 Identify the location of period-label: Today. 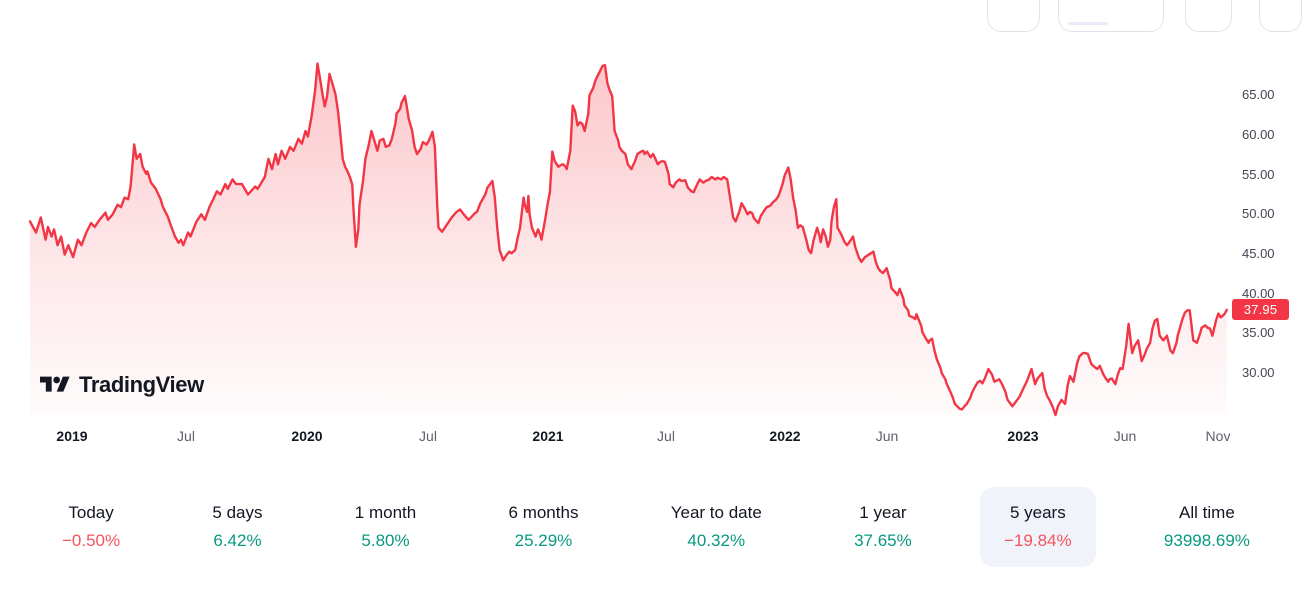
(91, 512).